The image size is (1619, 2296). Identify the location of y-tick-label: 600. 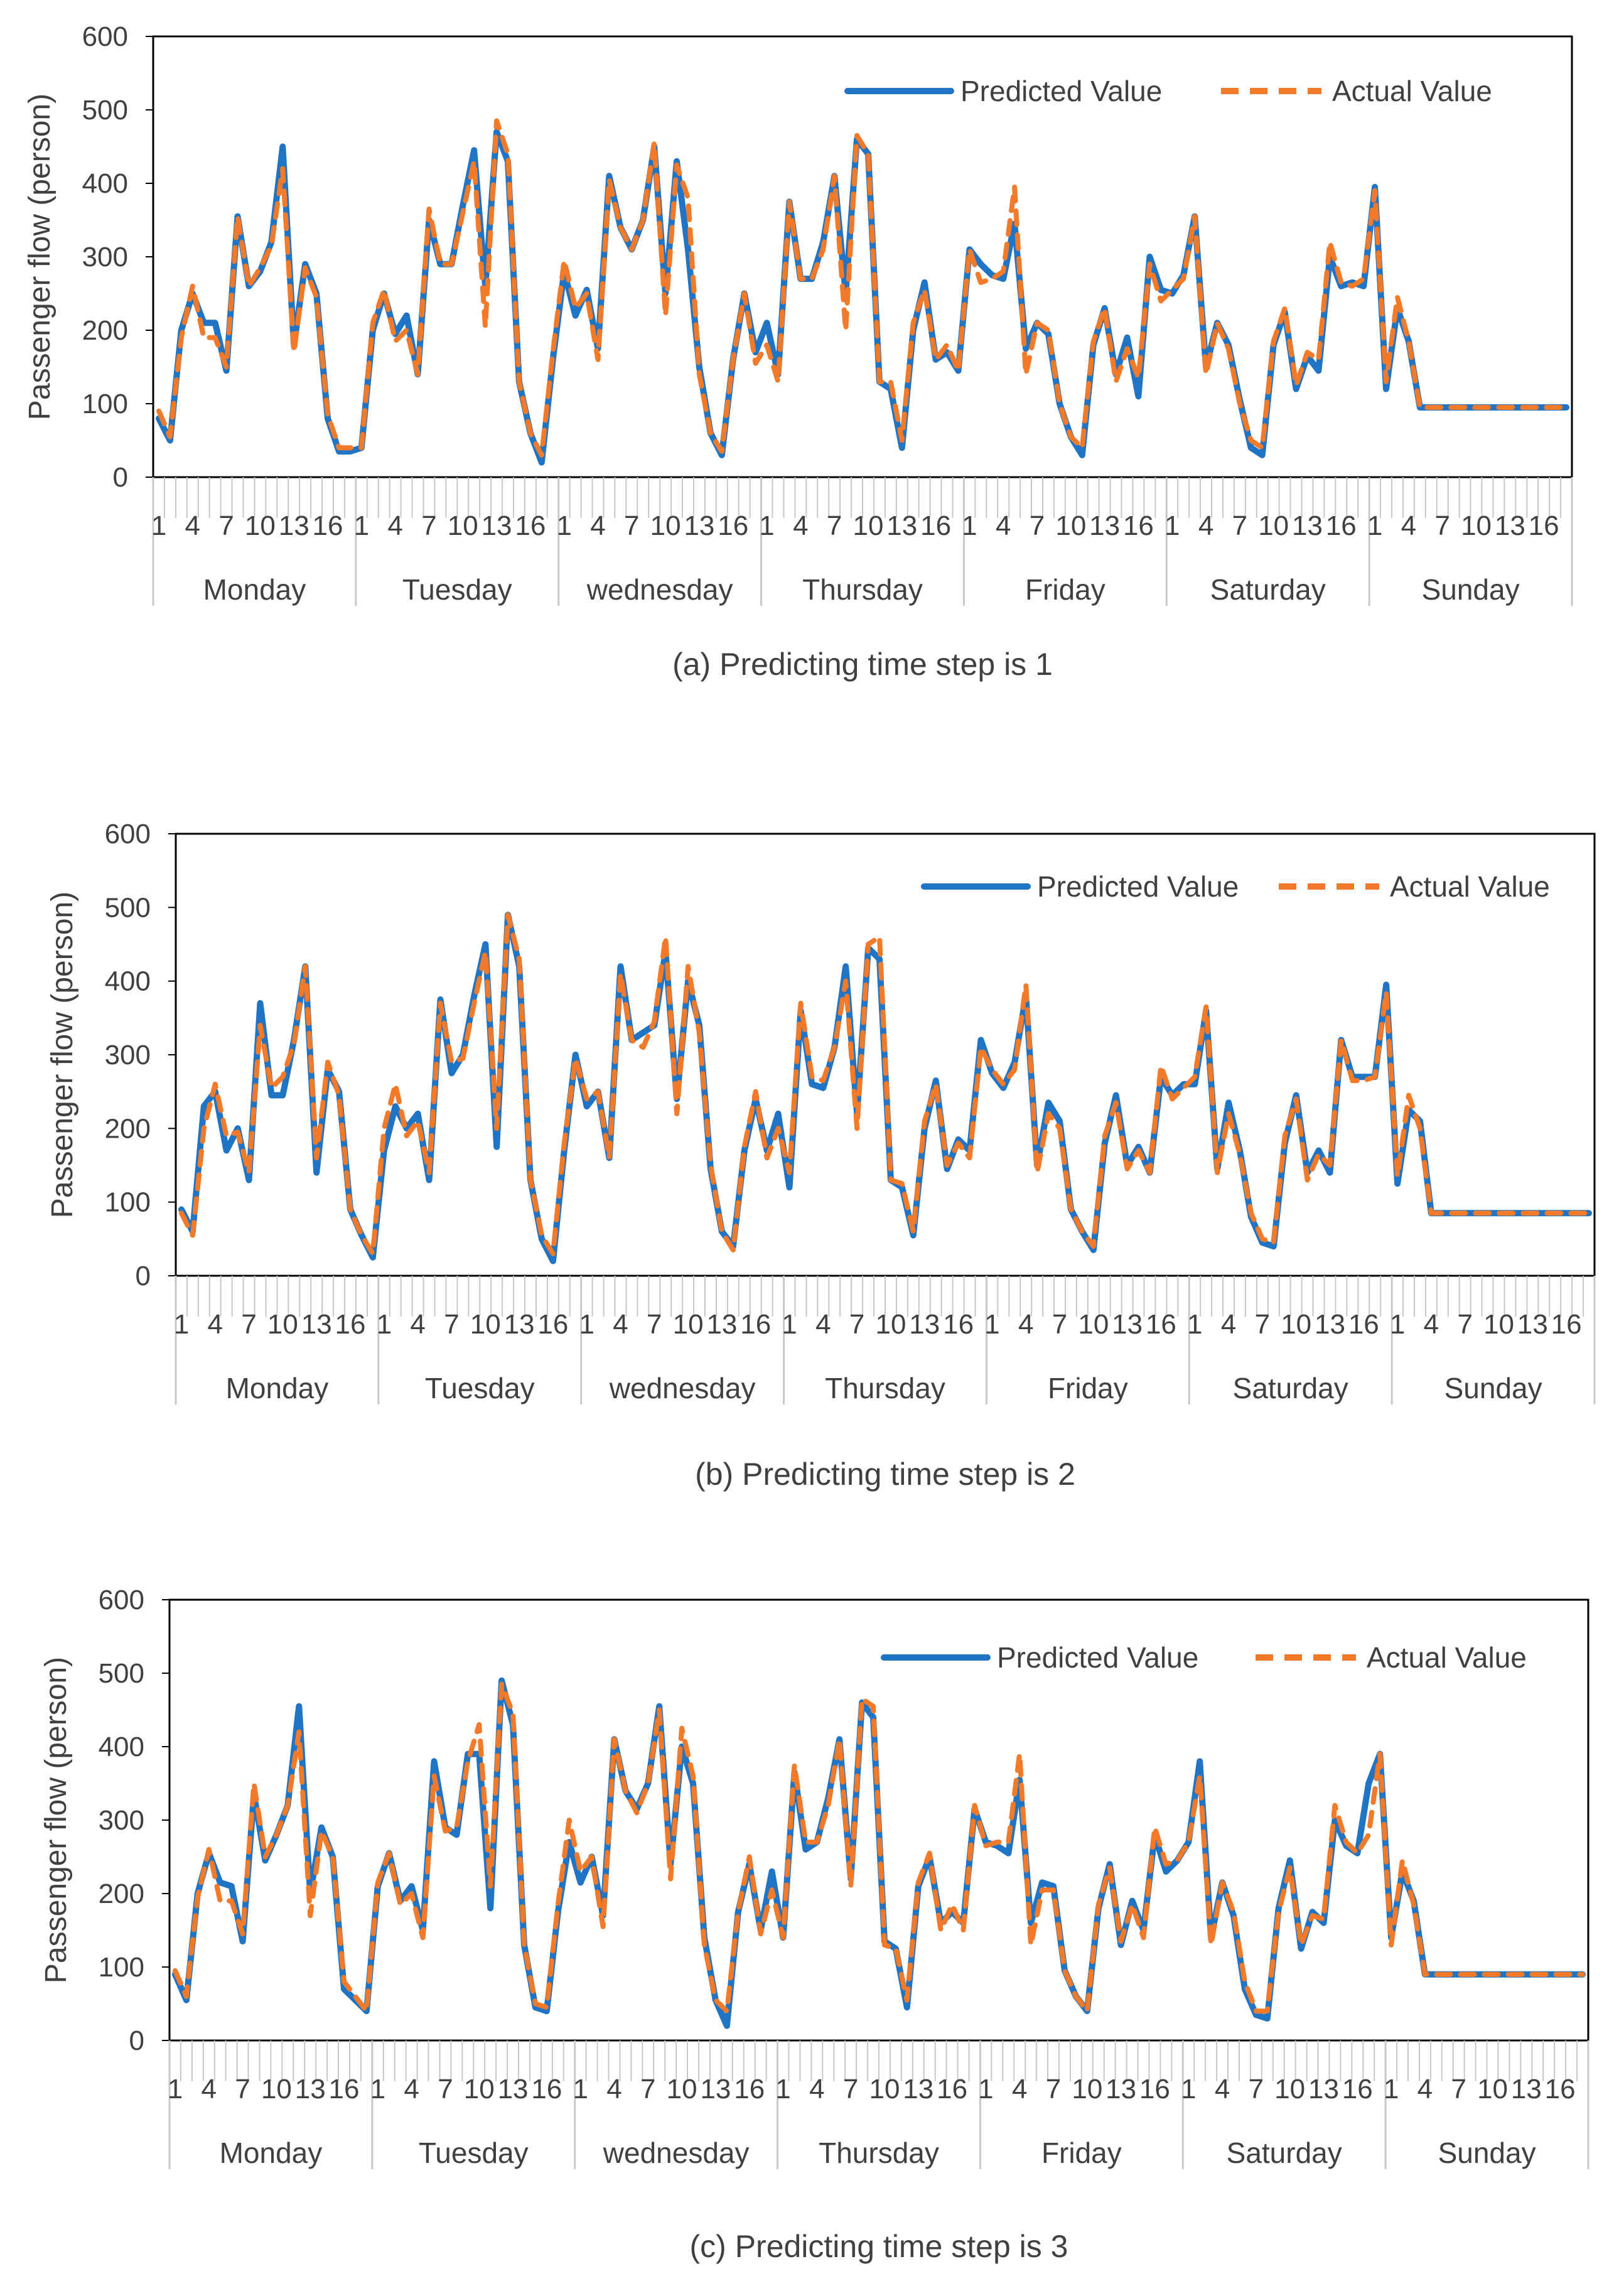
(105, 37).